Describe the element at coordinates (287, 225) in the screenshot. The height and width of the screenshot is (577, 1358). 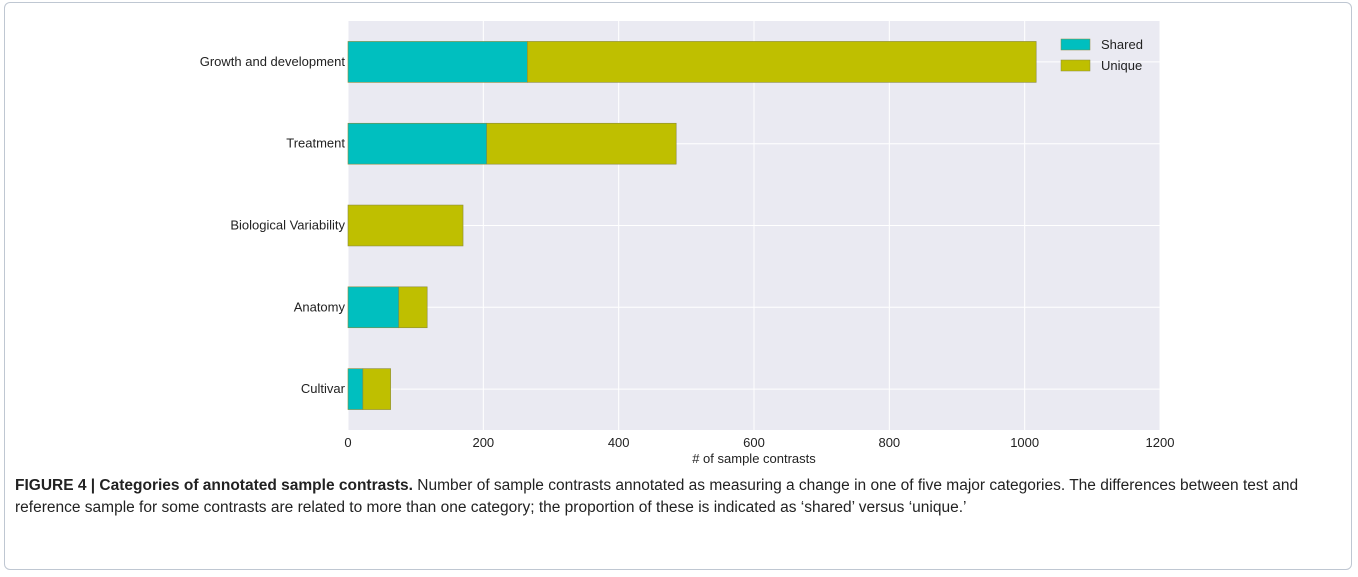
I see `y-tick-label: Biological Variability` at that location.